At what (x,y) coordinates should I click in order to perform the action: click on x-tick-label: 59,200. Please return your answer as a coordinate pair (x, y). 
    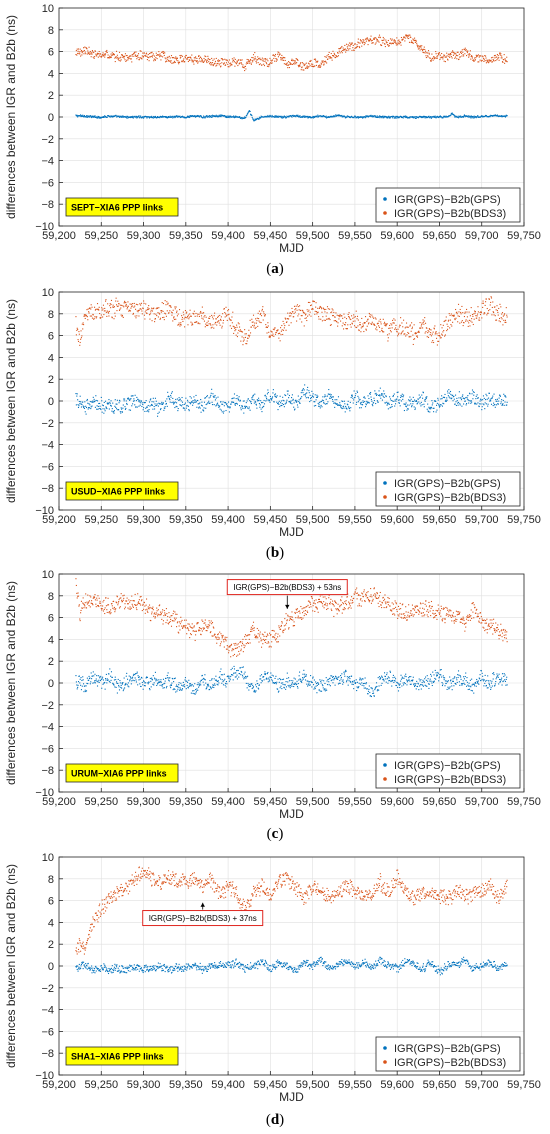
    Looking at the image, I should click on (59, 236).